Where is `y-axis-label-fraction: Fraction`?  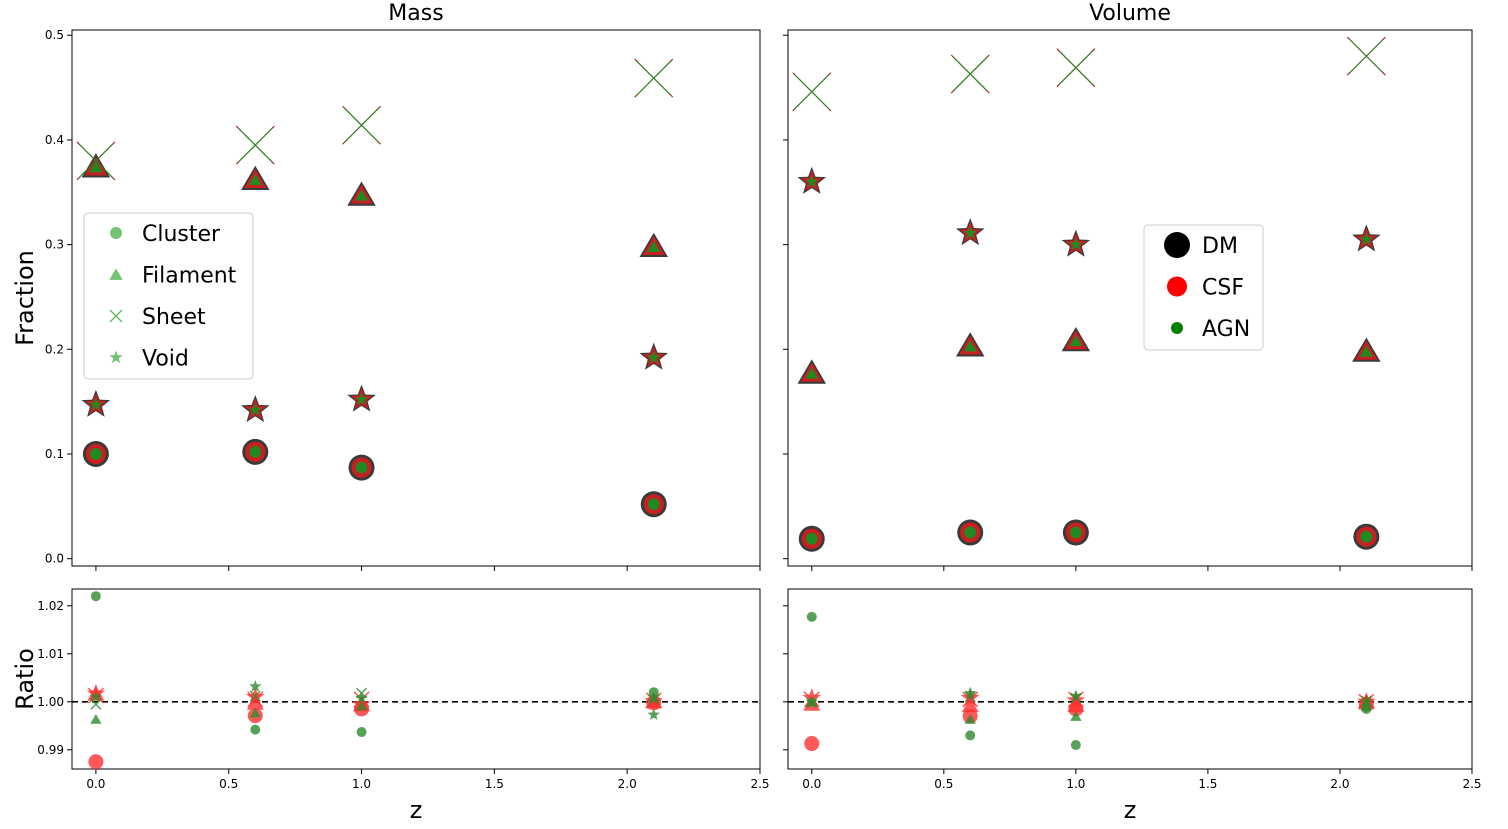 y-axis-label-fraction: Fraction is located at coordinates (25, 298).